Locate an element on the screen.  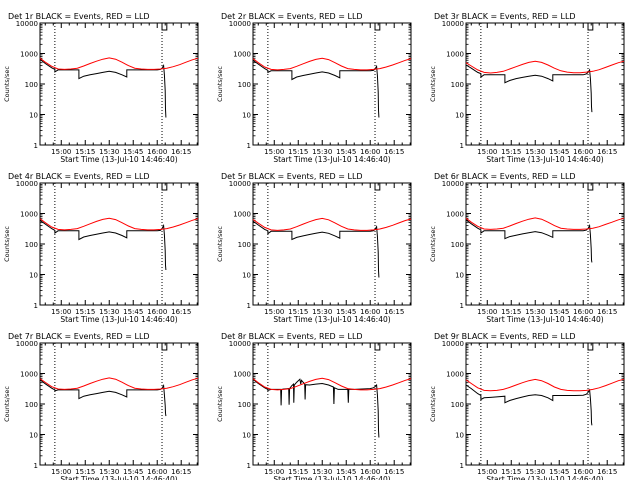
panel-title: Det 1r BLACK = Events, RED = LLD is located at coordinates (79, 16).